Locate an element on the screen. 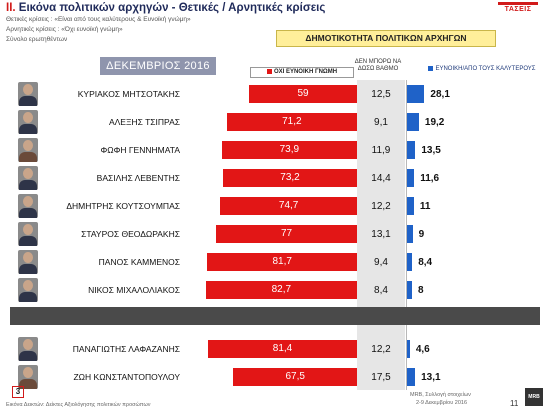  baseline-axis is located at coordinates (406, 235).